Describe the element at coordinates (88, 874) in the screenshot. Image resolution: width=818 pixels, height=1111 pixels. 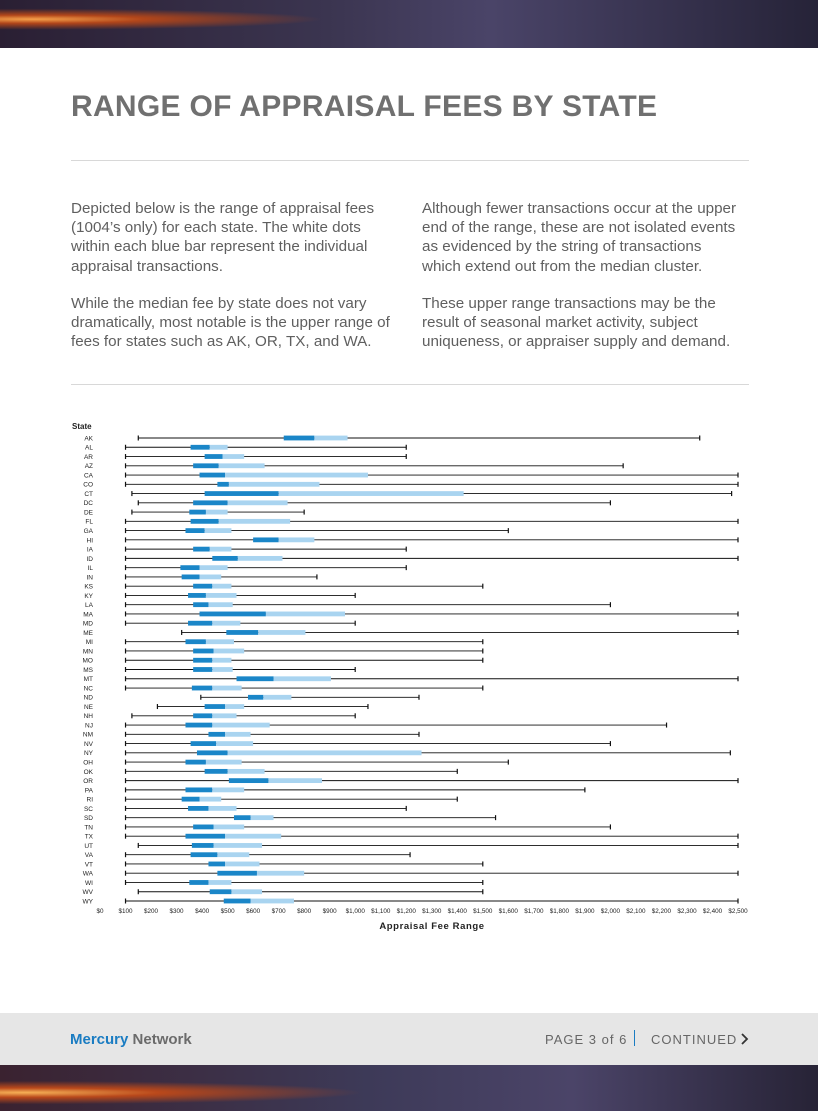
I see `y-tick-label: WA` at that location.